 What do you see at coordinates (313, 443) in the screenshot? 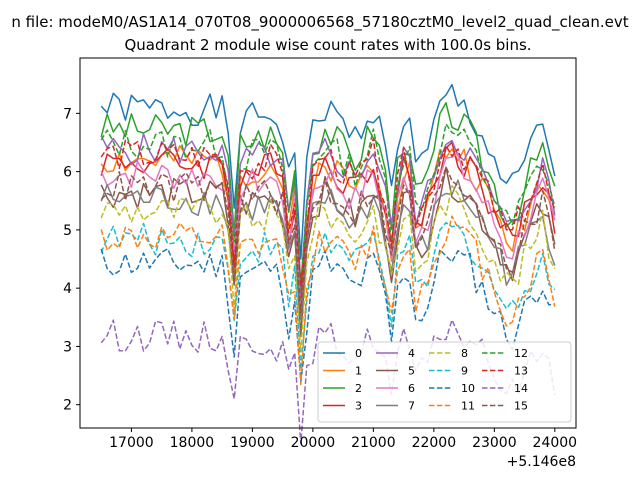
I see `x-tick-label: 20000` at bounding box center [313, 443].